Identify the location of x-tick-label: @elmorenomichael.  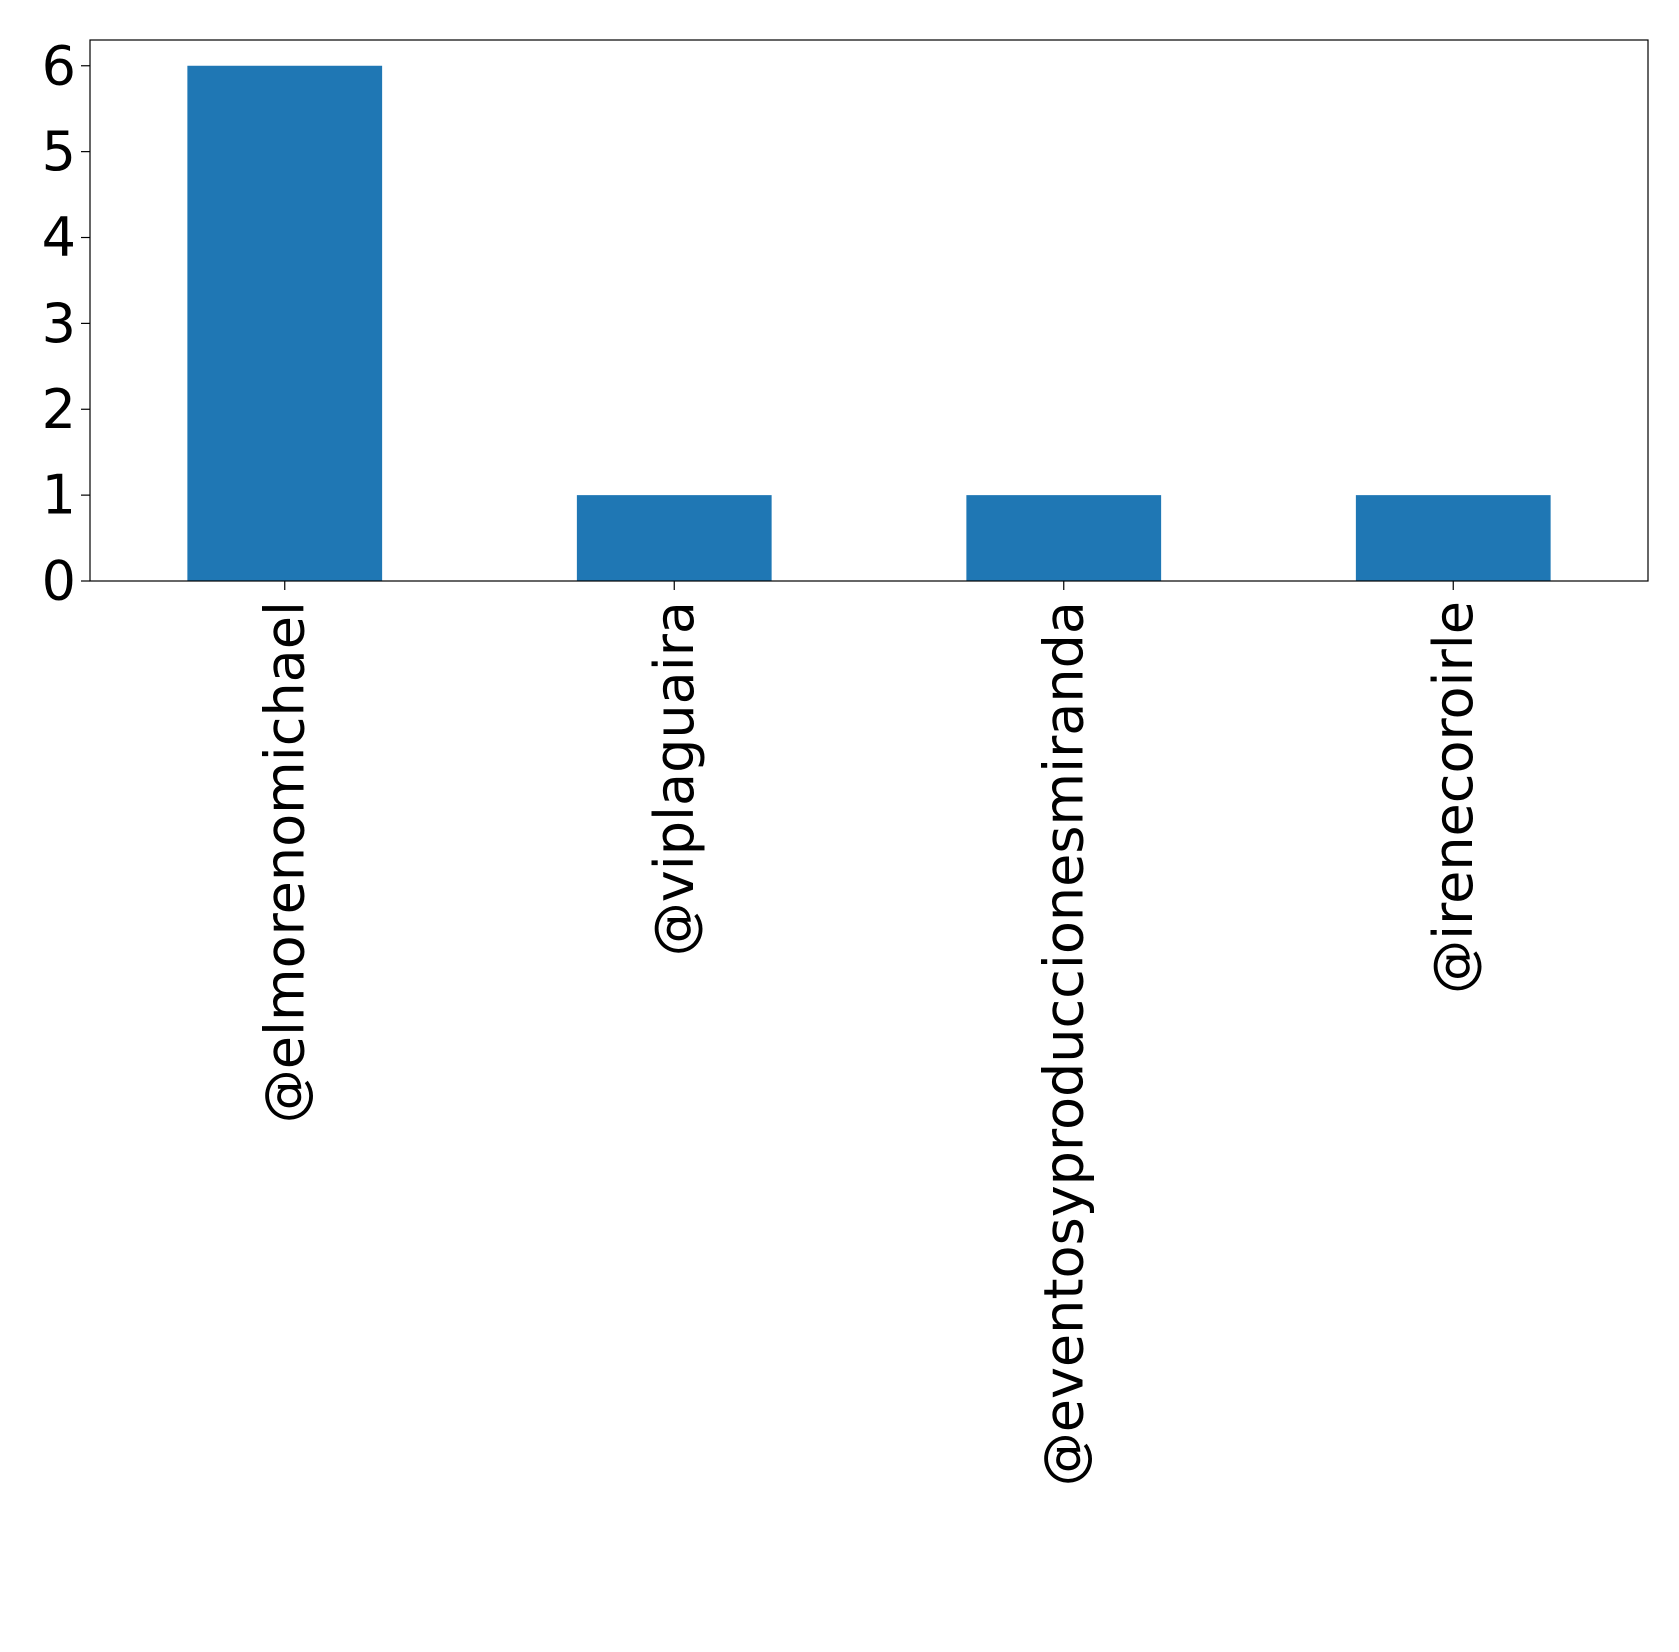
(284, 862).